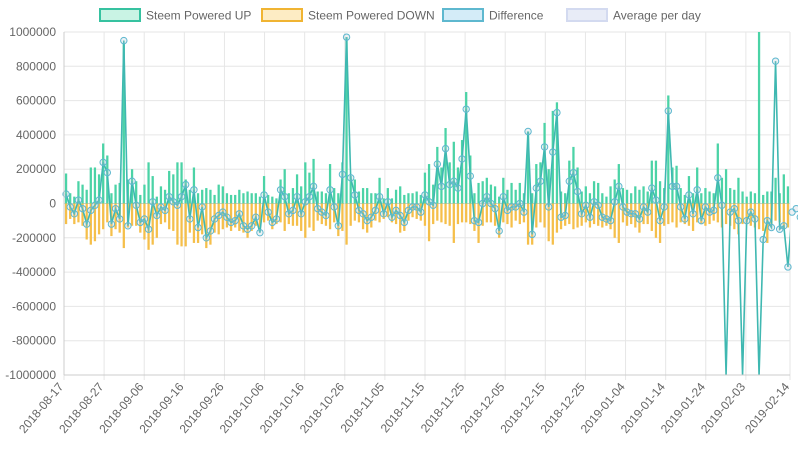 The image size is (798, 450). What do you see at coordinates (30, 375) in the screenshot?
I see `y-tick-label: -1000000` at bounding box center [30, 375].